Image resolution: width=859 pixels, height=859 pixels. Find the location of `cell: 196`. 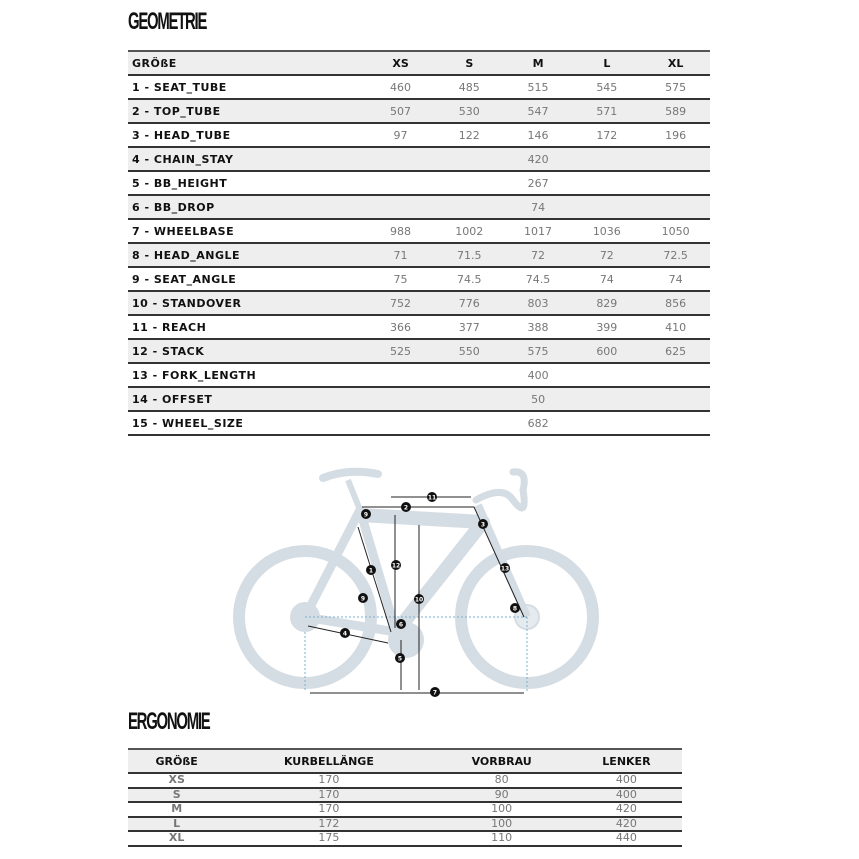

cell: 196 is located at coordinates (675, 135).